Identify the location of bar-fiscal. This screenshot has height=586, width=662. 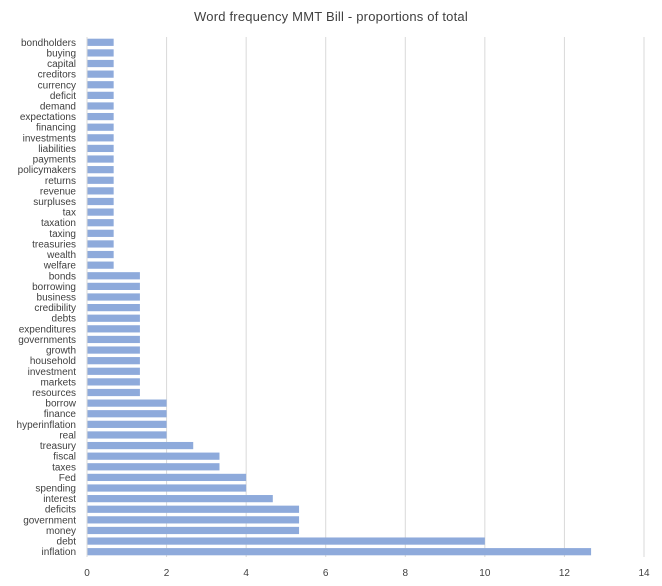
(153, 456).